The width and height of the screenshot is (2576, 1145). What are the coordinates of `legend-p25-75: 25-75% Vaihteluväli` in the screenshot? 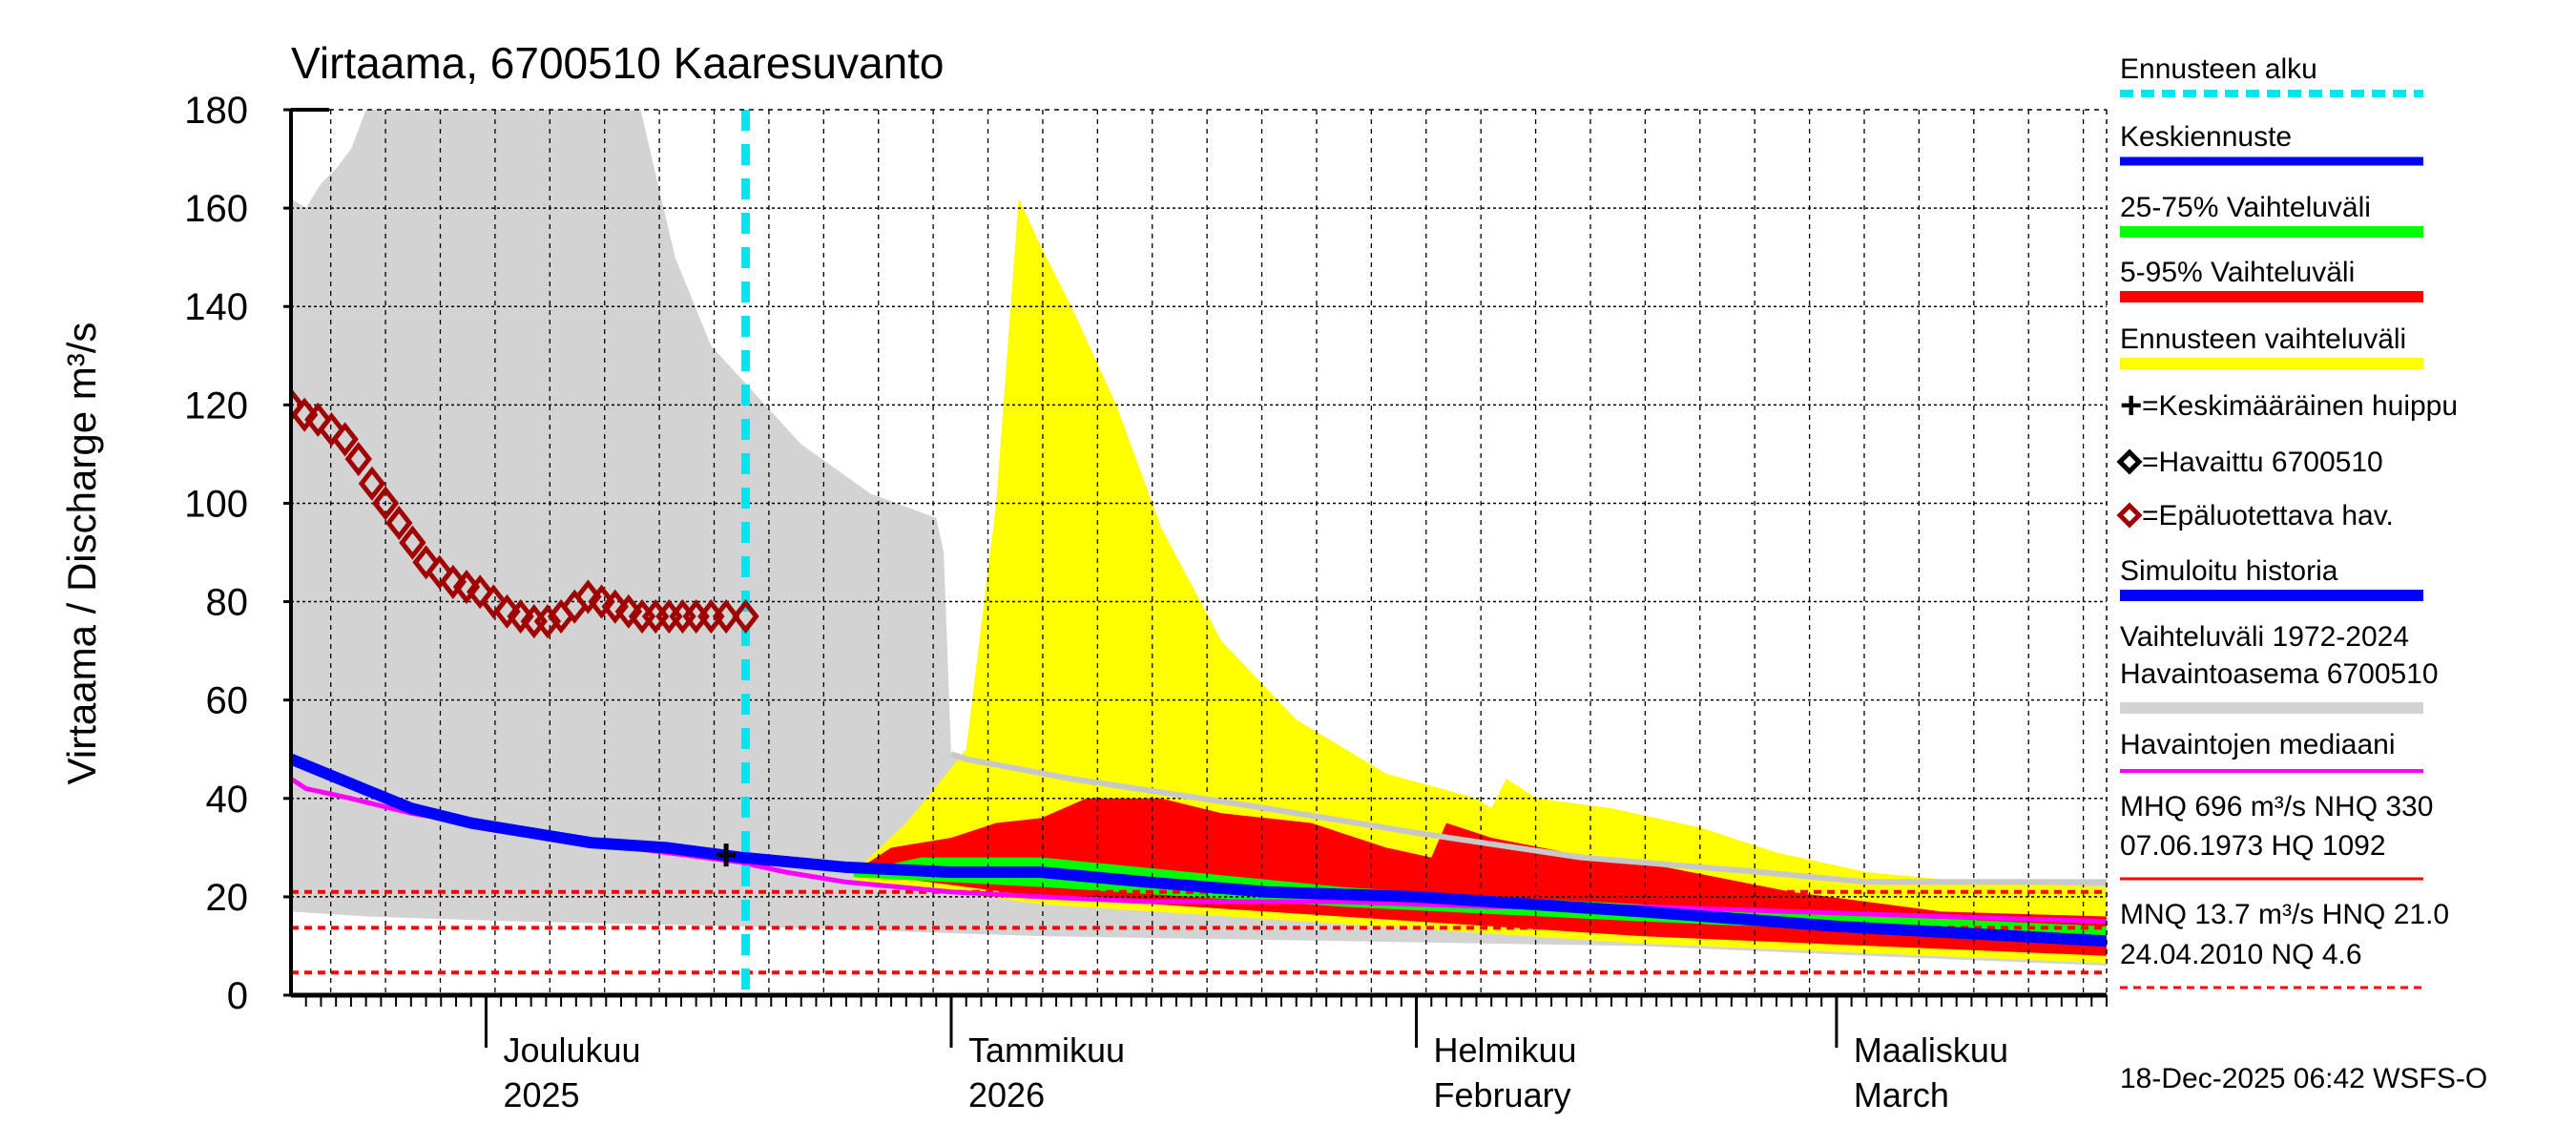 It's located at (2245, 207).